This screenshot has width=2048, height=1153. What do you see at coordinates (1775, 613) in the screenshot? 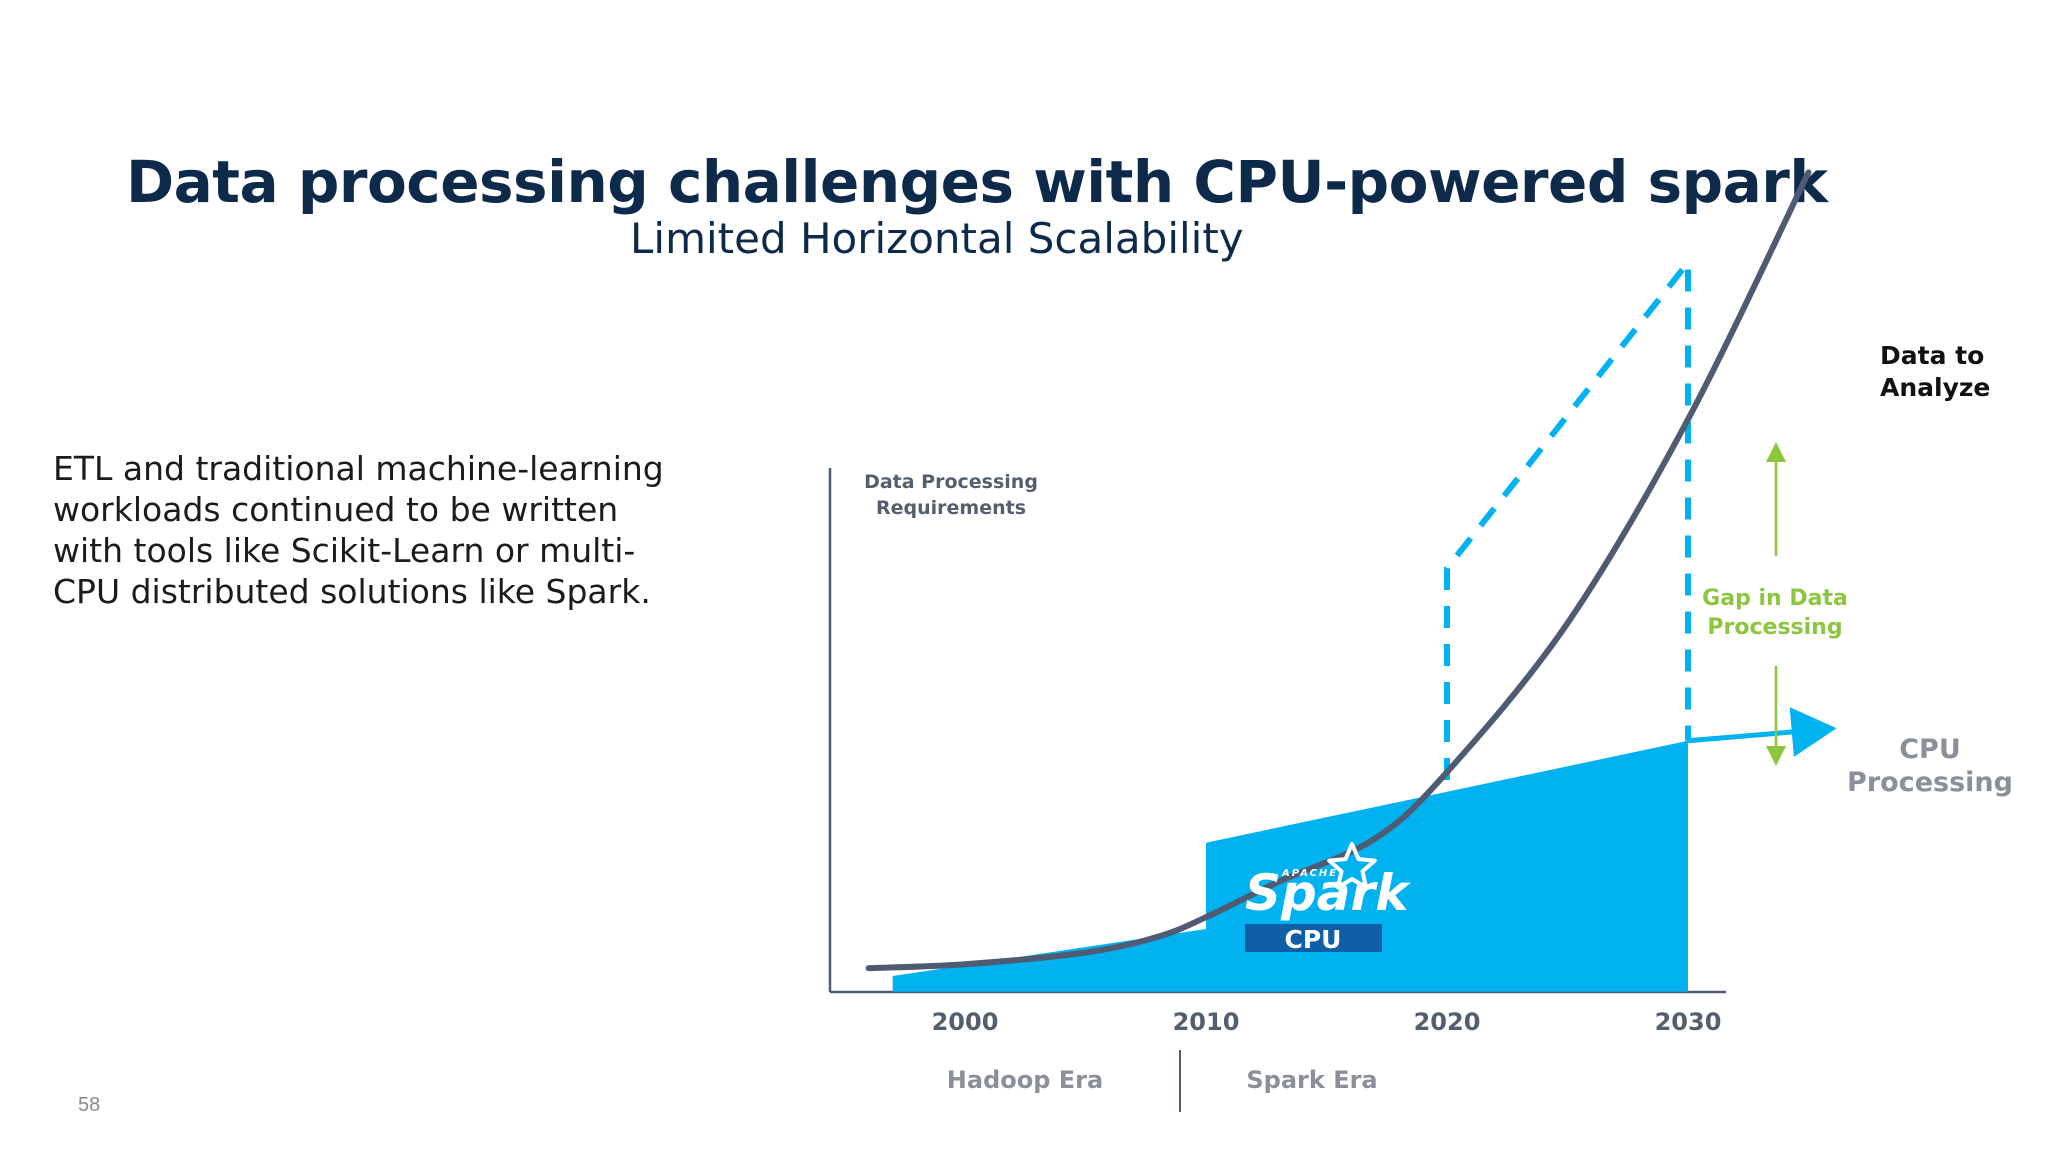
I see `gap-label: Gap in Data Processing` at bounding box center [1775, 613].